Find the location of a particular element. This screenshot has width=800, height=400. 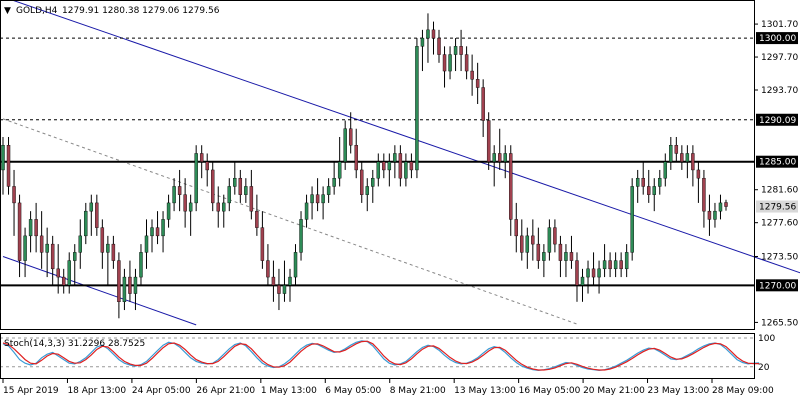

price-tick-label: 1293.70 is located at coordinates (779, 91).